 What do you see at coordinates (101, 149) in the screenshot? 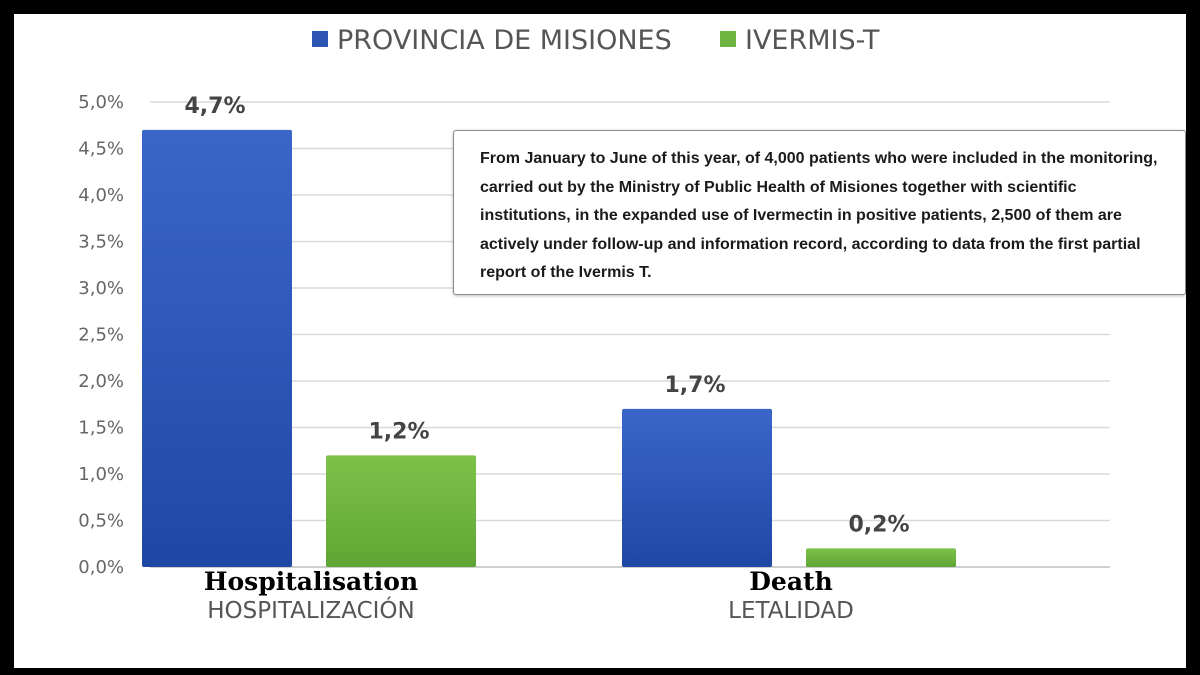
I see `y-tick-label: 4,5%` at bounding box center [101, 149].